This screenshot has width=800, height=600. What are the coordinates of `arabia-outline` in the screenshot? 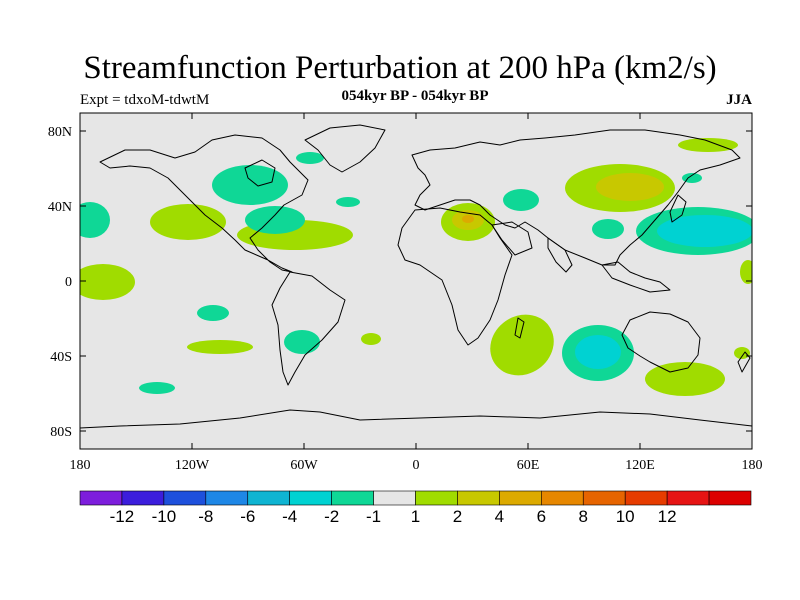 It's located at (512, 238).